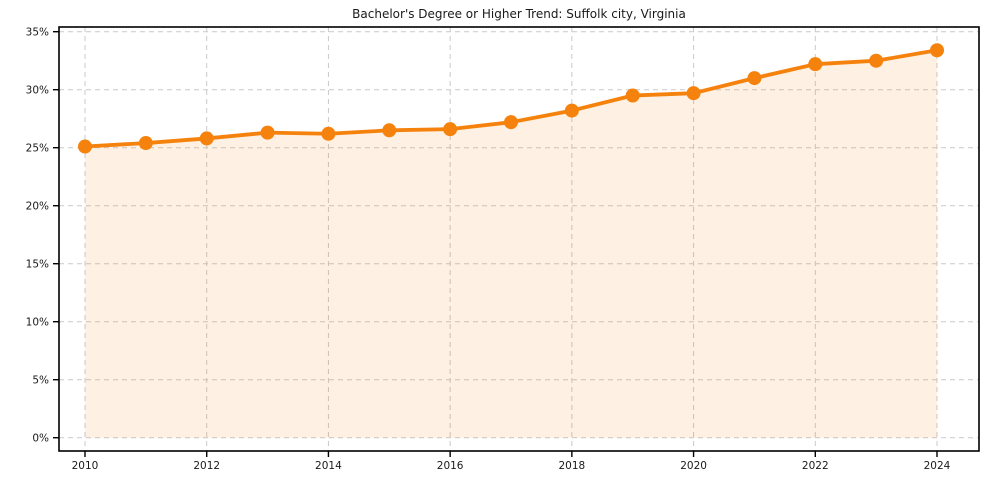 The width and height of the screenshot is (989, 490). What do you see at coordinates (37, 91) in the screenshot?
I see `y-axis-tick-label: 30%` at bounding box center [37, 91].